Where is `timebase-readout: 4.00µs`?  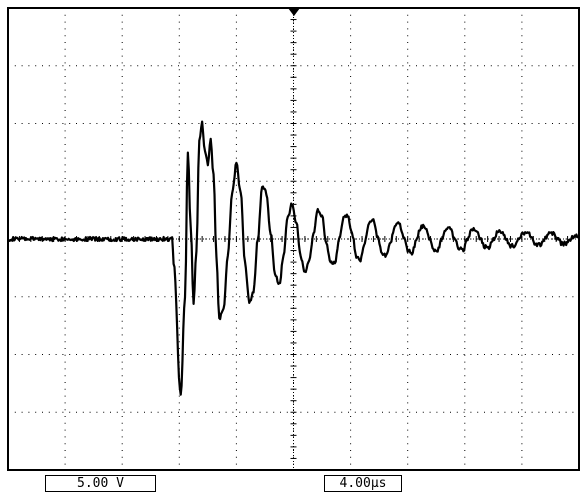 timebase-readout: 4.00µs is located at coordinates (363, 483).